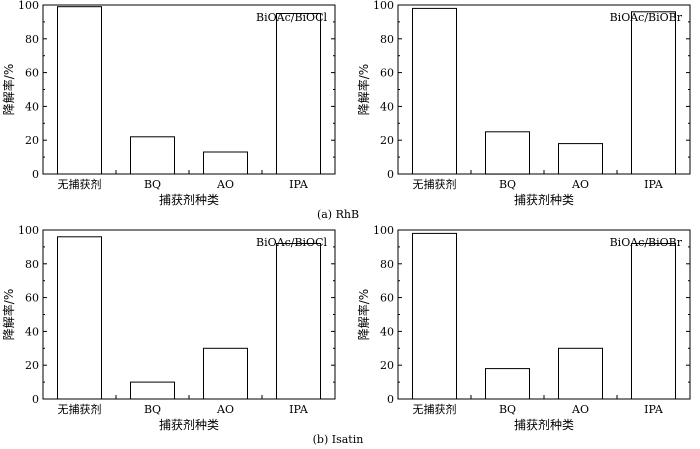  I want to click on caption-b-text: (b) Isatin, so click(338, 439).